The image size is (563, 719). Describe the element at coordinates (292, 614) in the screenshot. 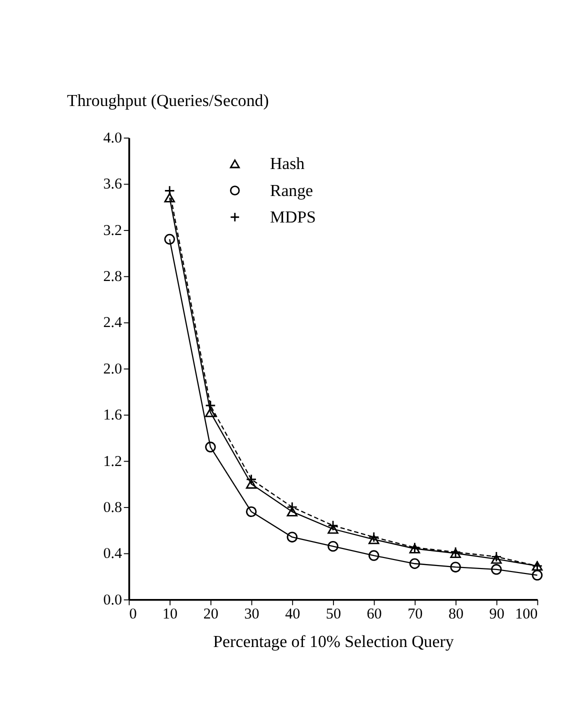

I see `x-tick-label: 40` at that location.